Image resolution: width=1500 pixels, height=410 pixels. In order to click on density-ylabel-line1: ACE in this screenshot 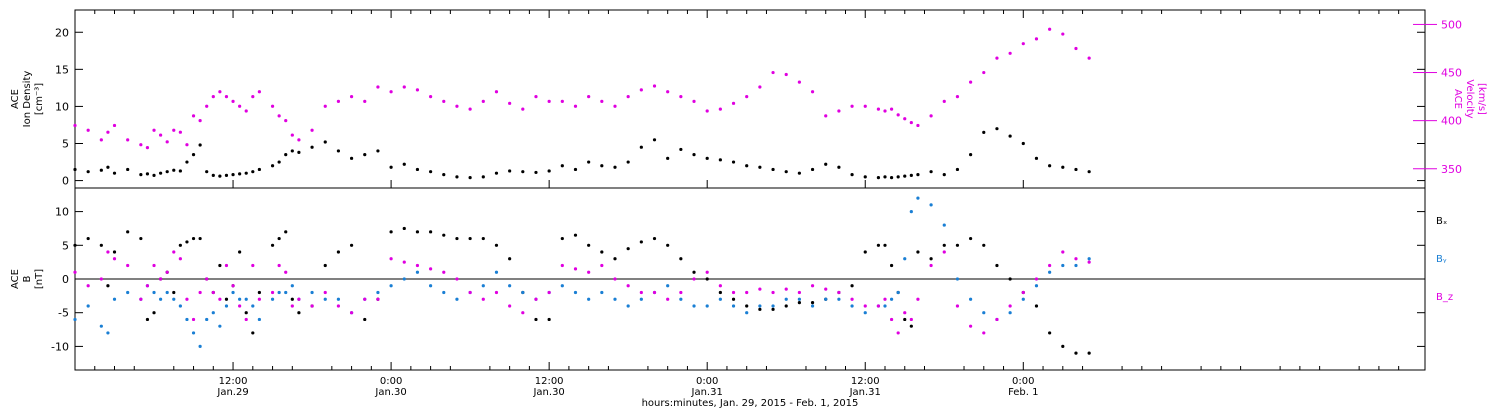, I will do `click(15, 99)`.